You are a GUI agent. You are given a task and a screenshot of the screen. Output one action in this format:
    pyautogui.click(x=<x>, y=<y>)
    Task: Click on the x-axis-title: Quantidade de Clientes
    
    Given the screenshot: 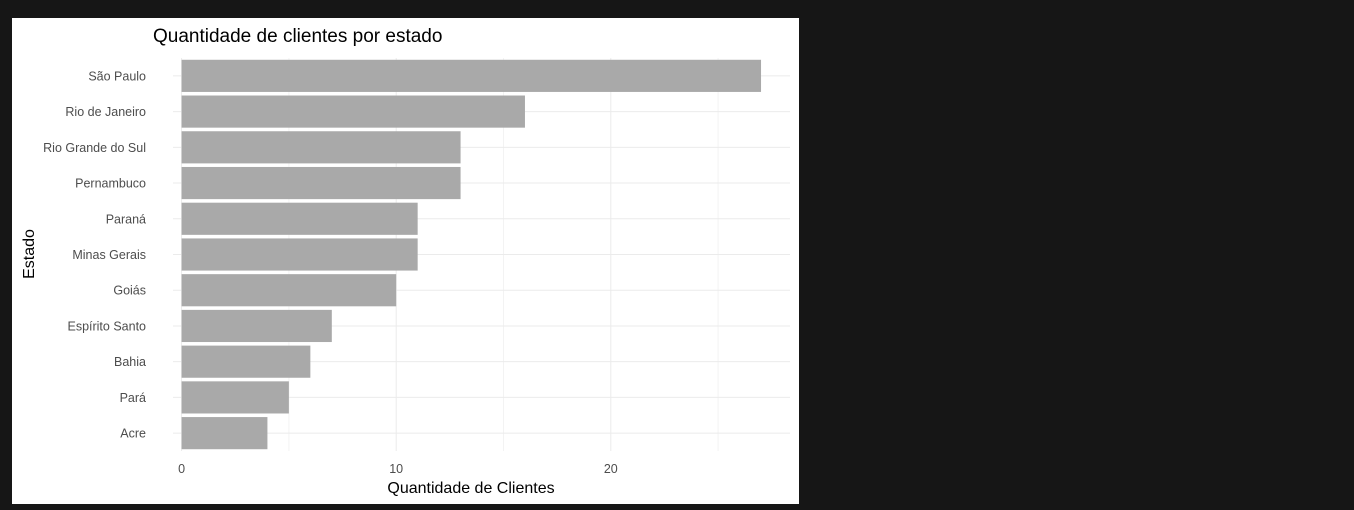 What is the action you would take?
    pyautogui.click(x=470, y=488)
    